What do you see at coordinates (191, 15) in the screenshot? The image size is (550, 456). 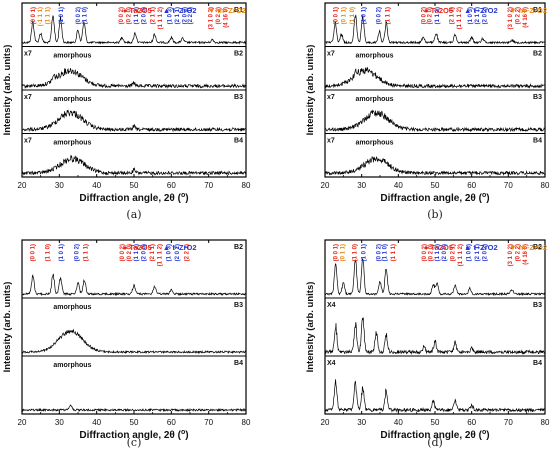 I see `peak-index-label: (2 2 1)` at bounding box center [191, 15].